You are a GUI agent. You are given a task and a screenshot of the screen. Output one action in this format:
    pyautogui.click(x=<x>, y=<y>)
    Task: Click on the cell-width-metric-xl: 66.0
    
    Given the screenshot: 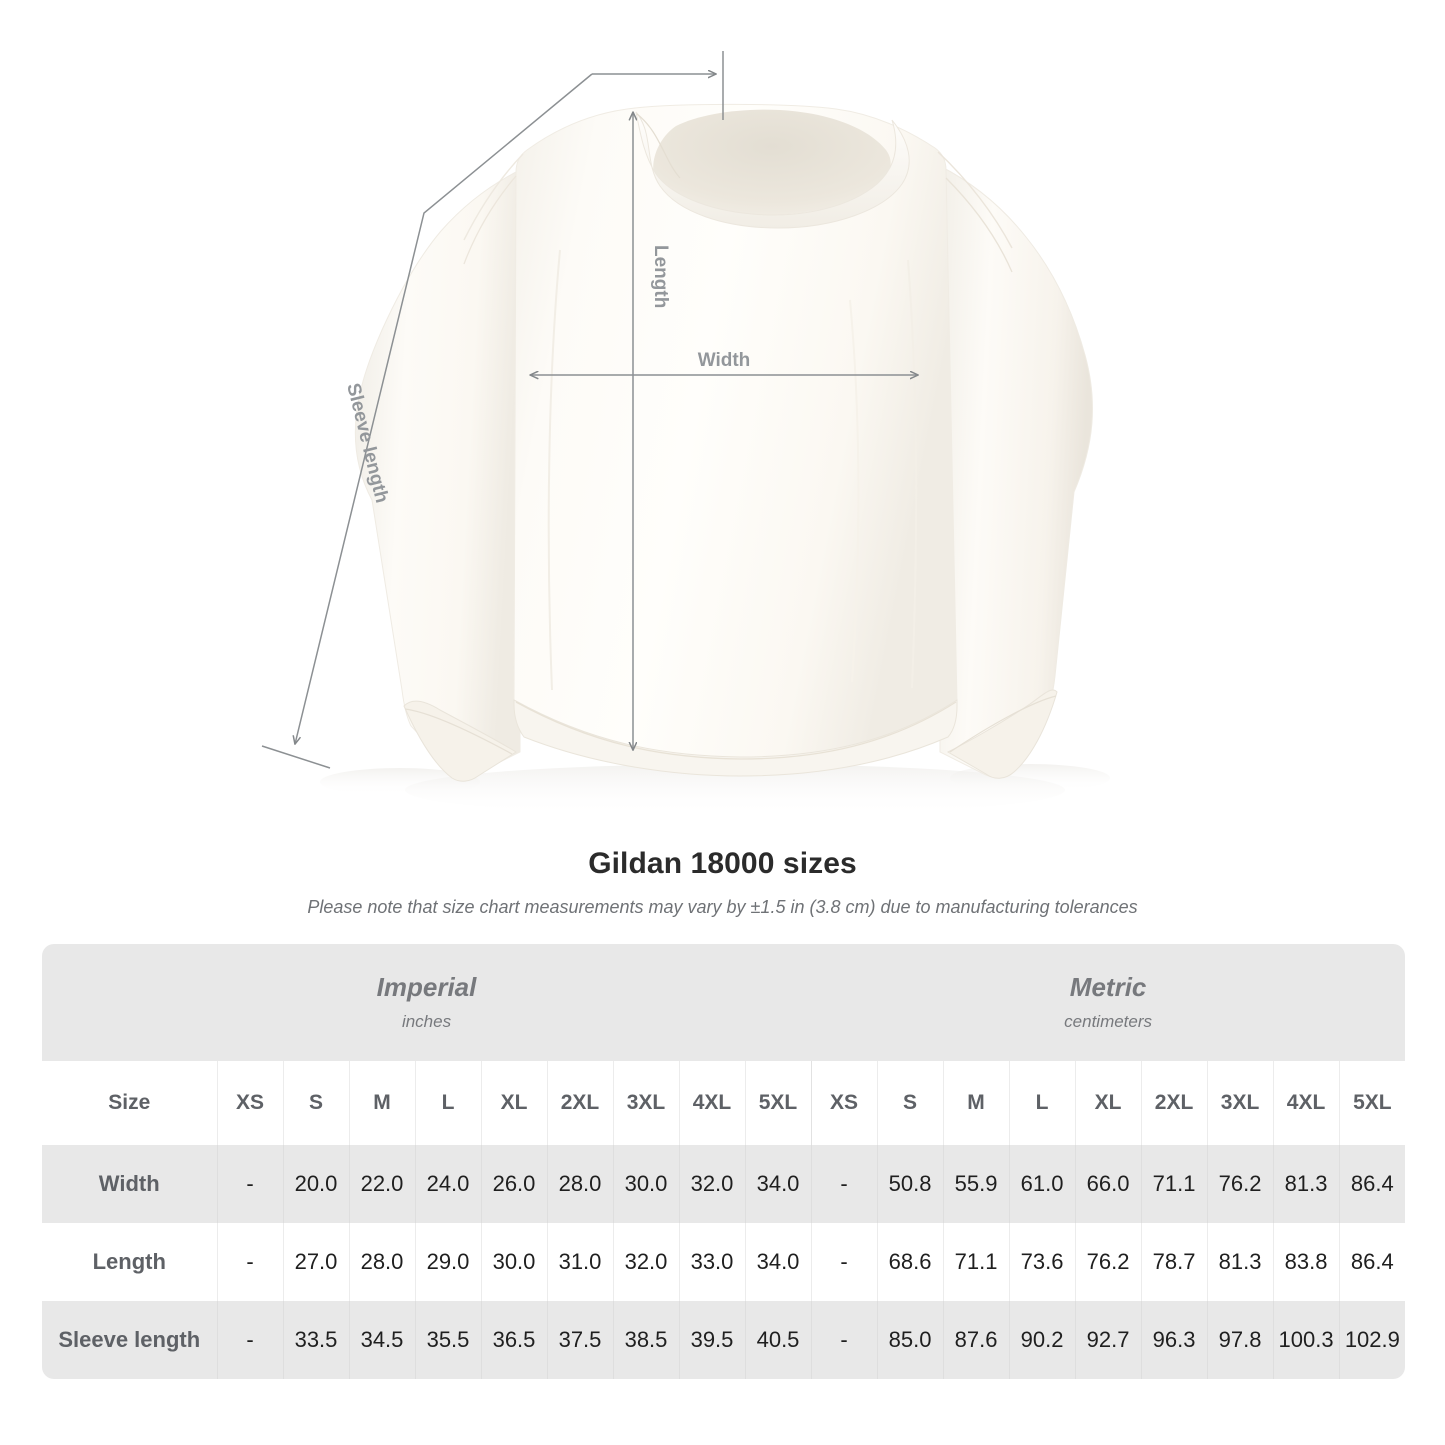 What is the action you would take?
    pyautogui.click(x=1108, y=1184)
    